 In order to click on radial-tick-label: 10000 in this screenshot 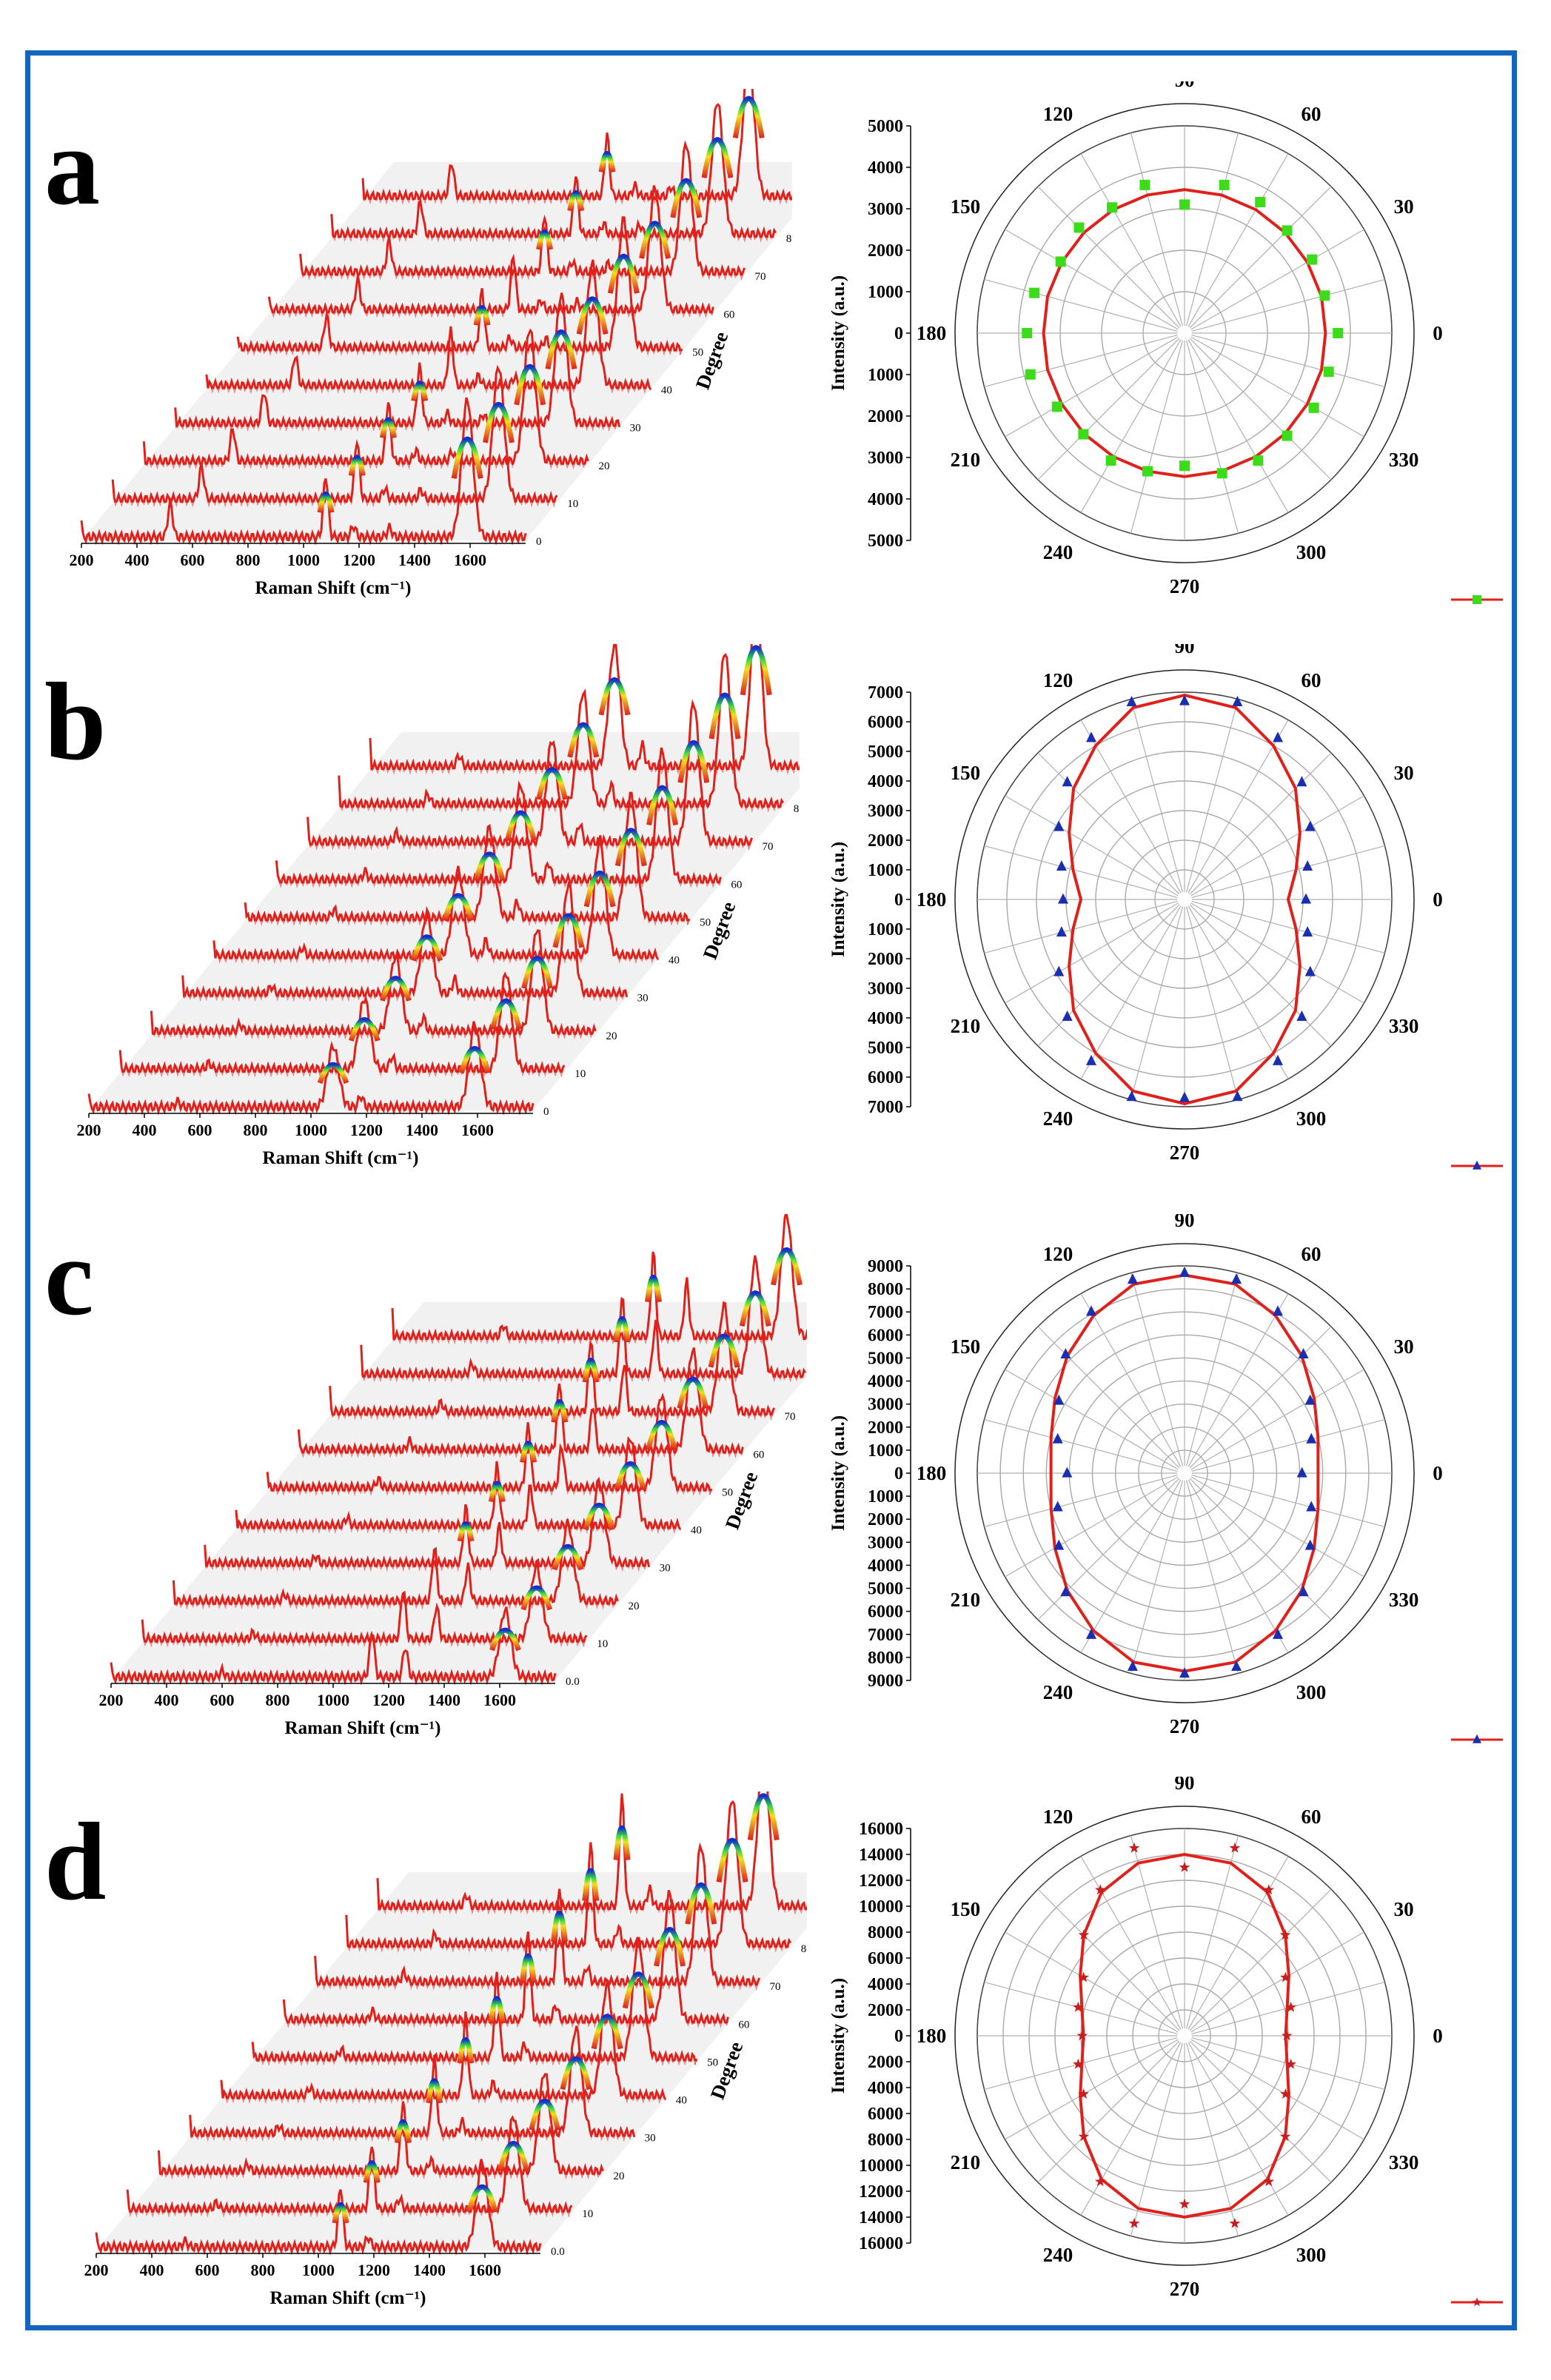, I will do `click(881, 2166)`.